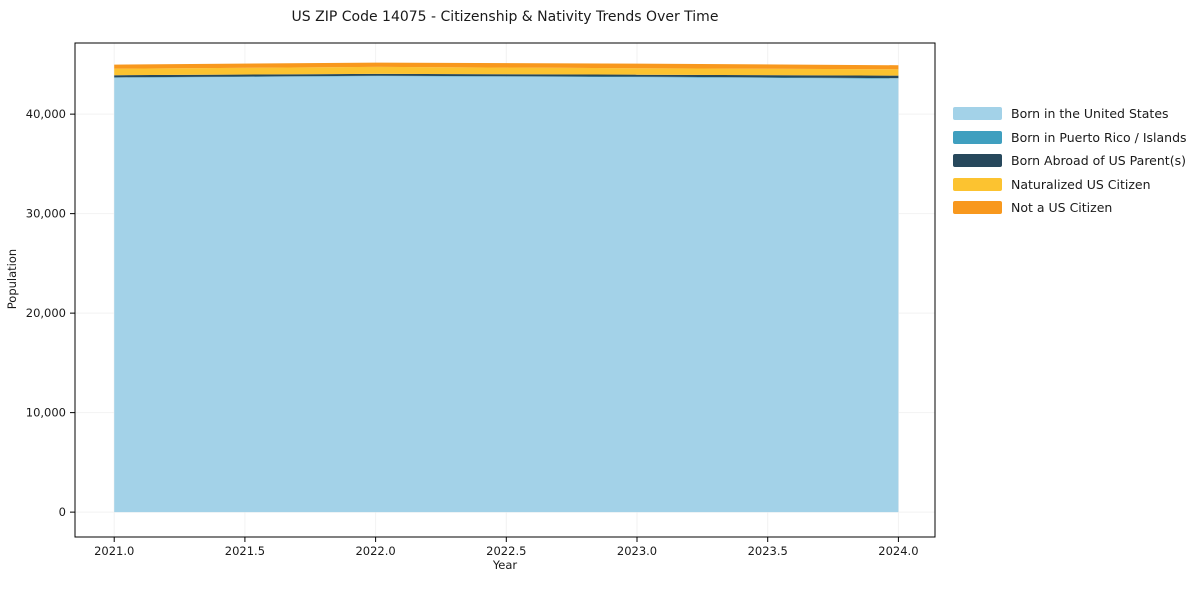 Image resolution: width=1189 pixels, height=590 pixels. What do you see at coordinates (46, 214) in the screenshot?
I see `y-tick-label: 30,000` at bounding box center [46, 214].